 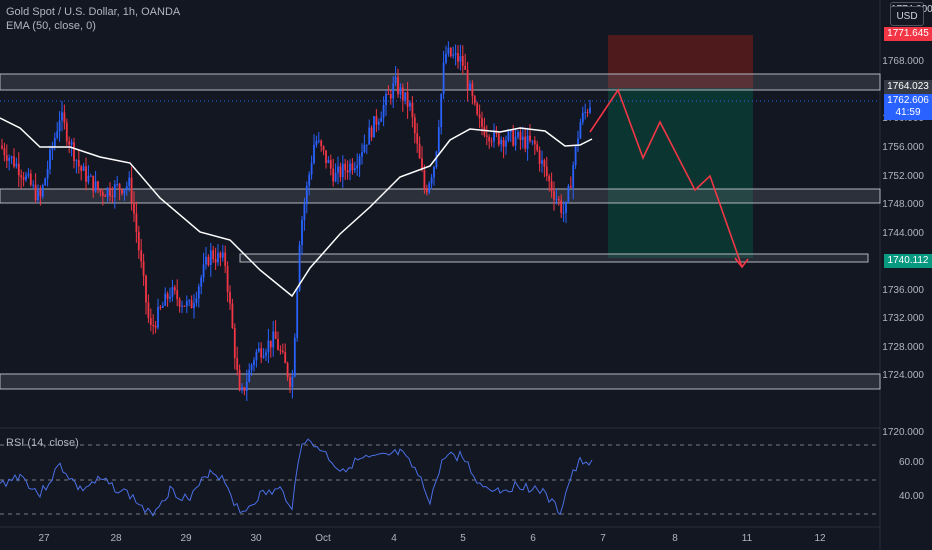 What do you see at coordinates (680, 173) in the screenshot?
I see `take-profit-zone` at bounding box center [680, 173].